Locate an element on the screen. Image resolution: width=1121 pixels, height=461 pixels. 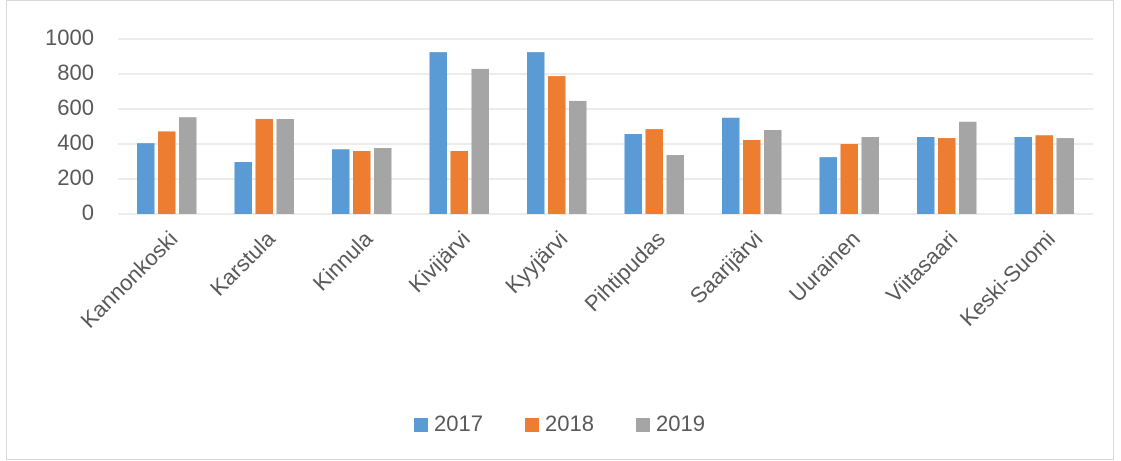
y-tick-label: 1000 is located at coordinates (69, 37).